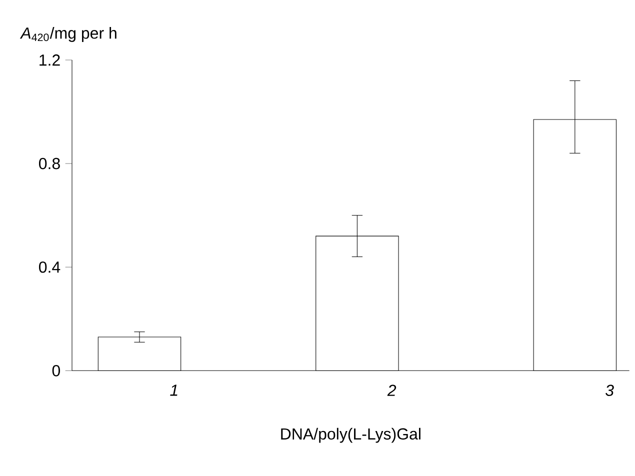  What do you see at coordinates (49, 164) in the screenshot?
I see `y-tick-label: 0.8` at bounding box center [49, 164].